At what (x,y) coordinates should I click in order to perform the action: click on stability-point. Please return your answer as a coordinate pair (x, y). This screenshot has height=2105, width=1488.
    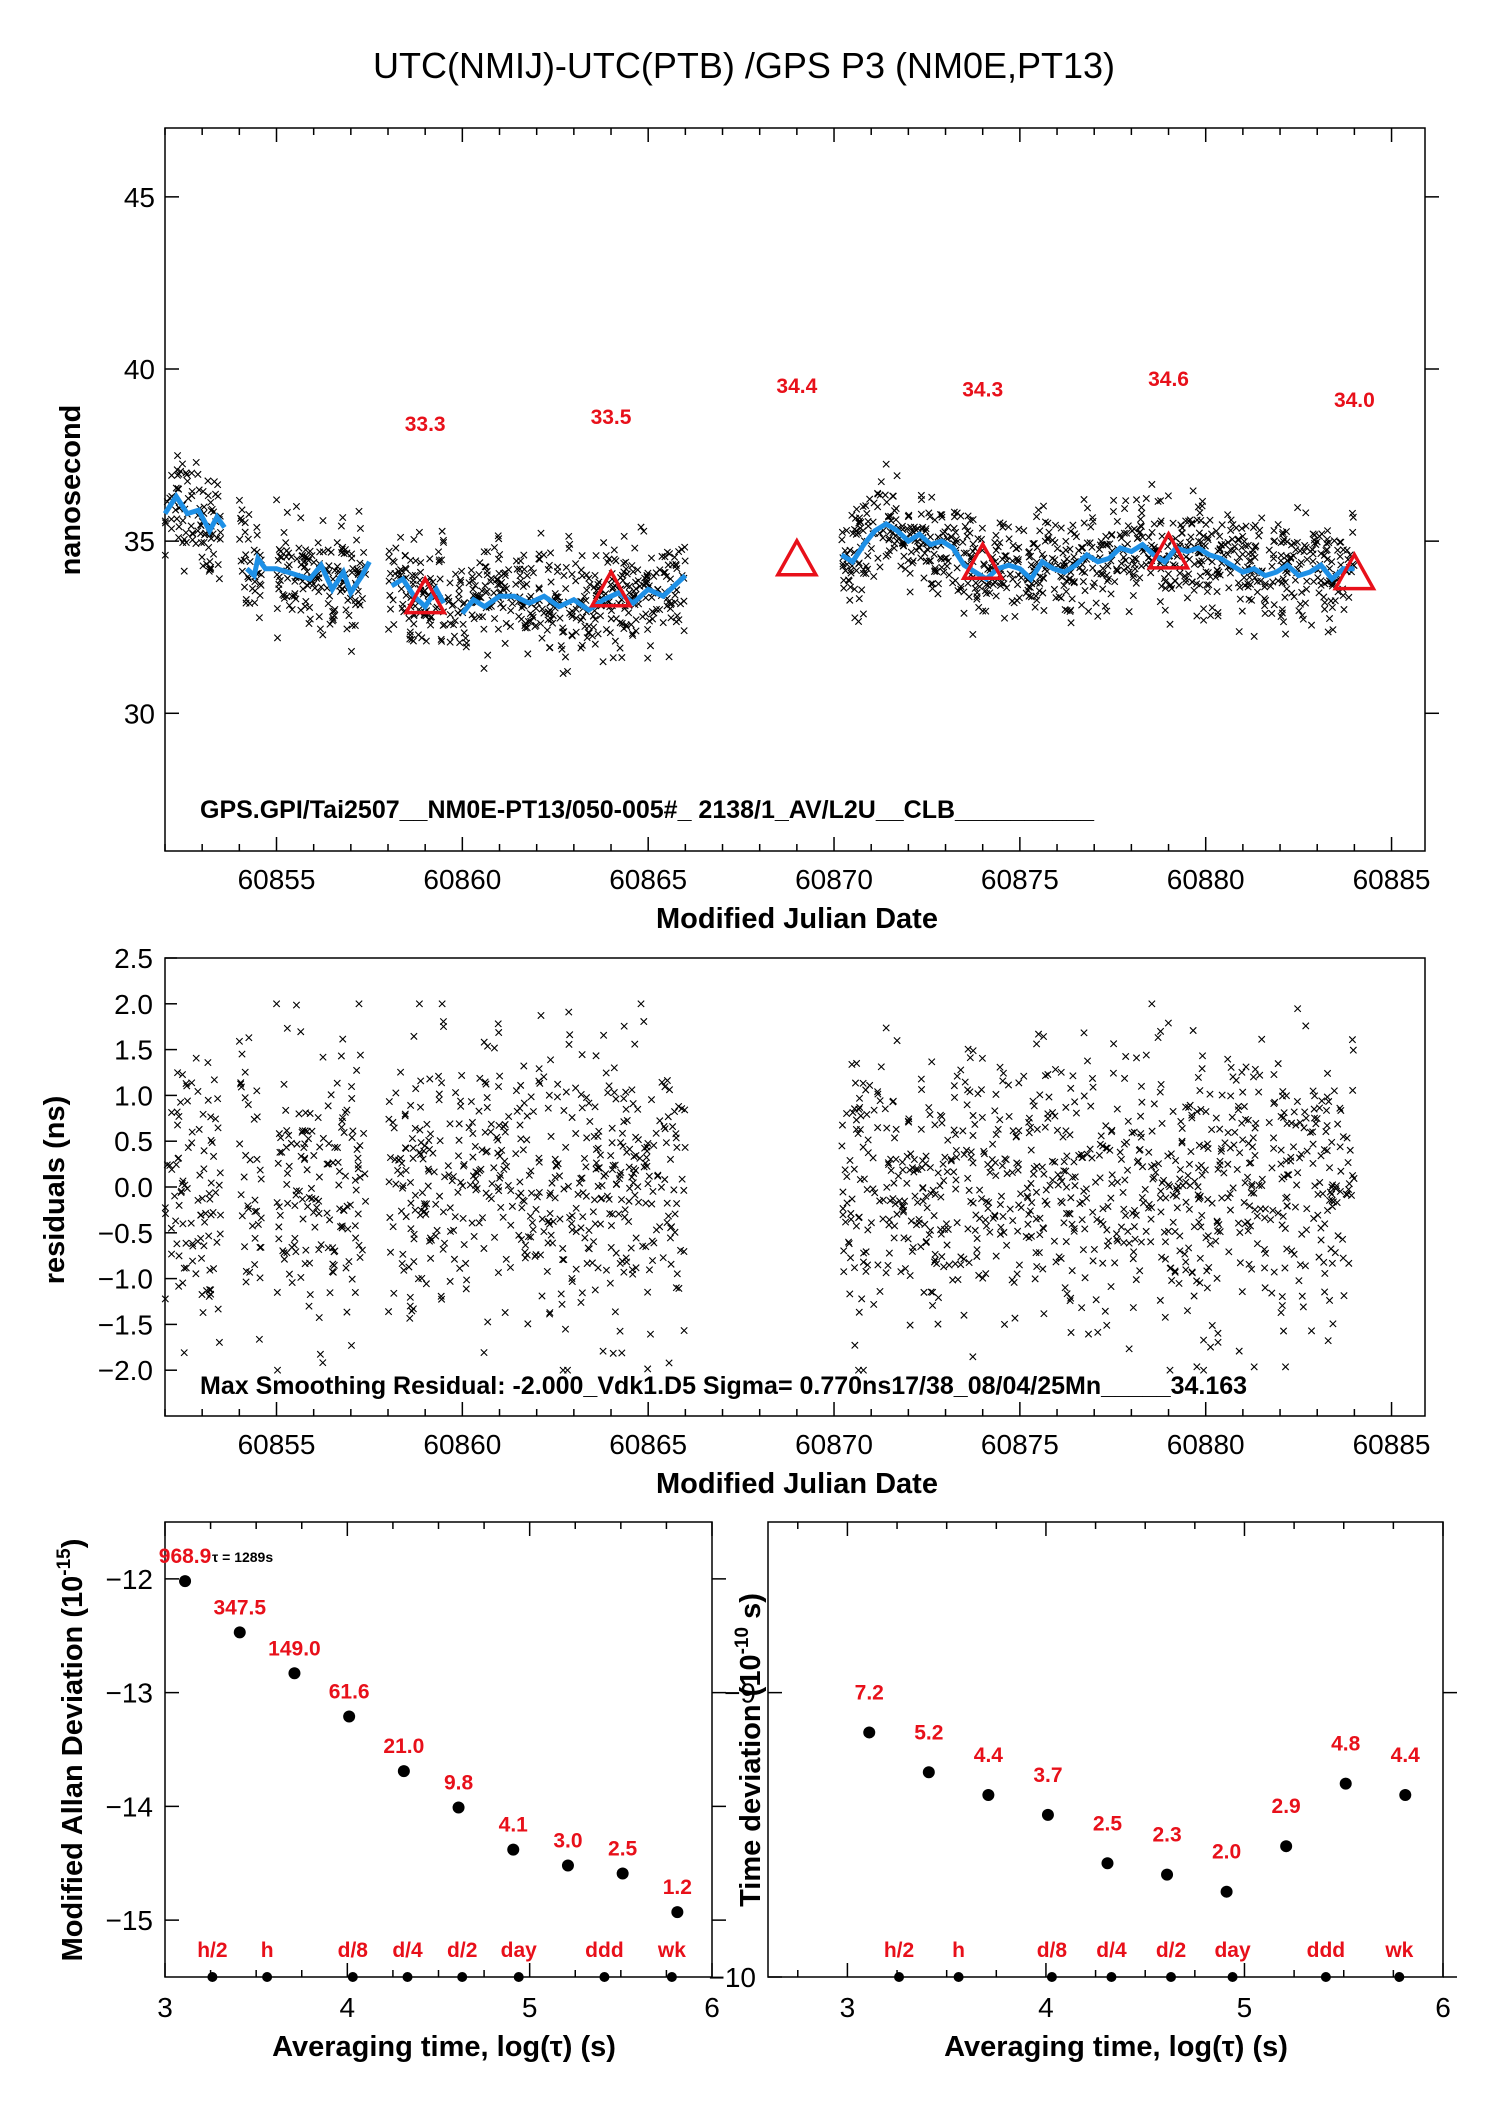
    Looking at the image, I should click on (239, 1632).